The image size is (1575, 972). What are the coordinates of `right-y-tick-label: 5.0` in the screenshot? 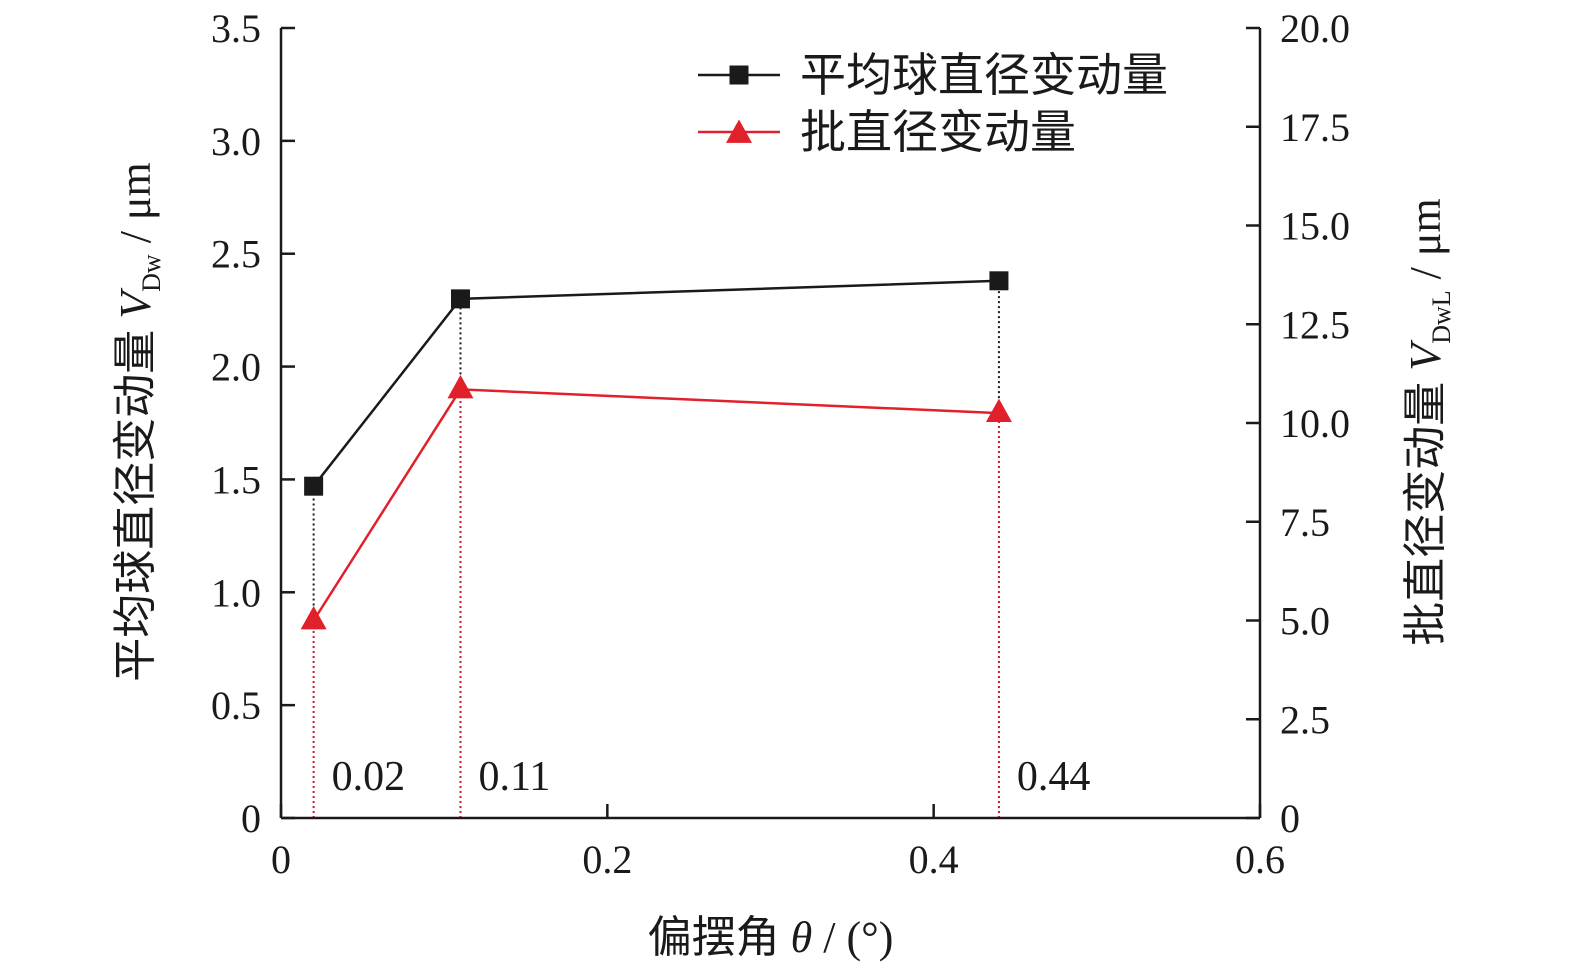 It's located at (1305, 621).